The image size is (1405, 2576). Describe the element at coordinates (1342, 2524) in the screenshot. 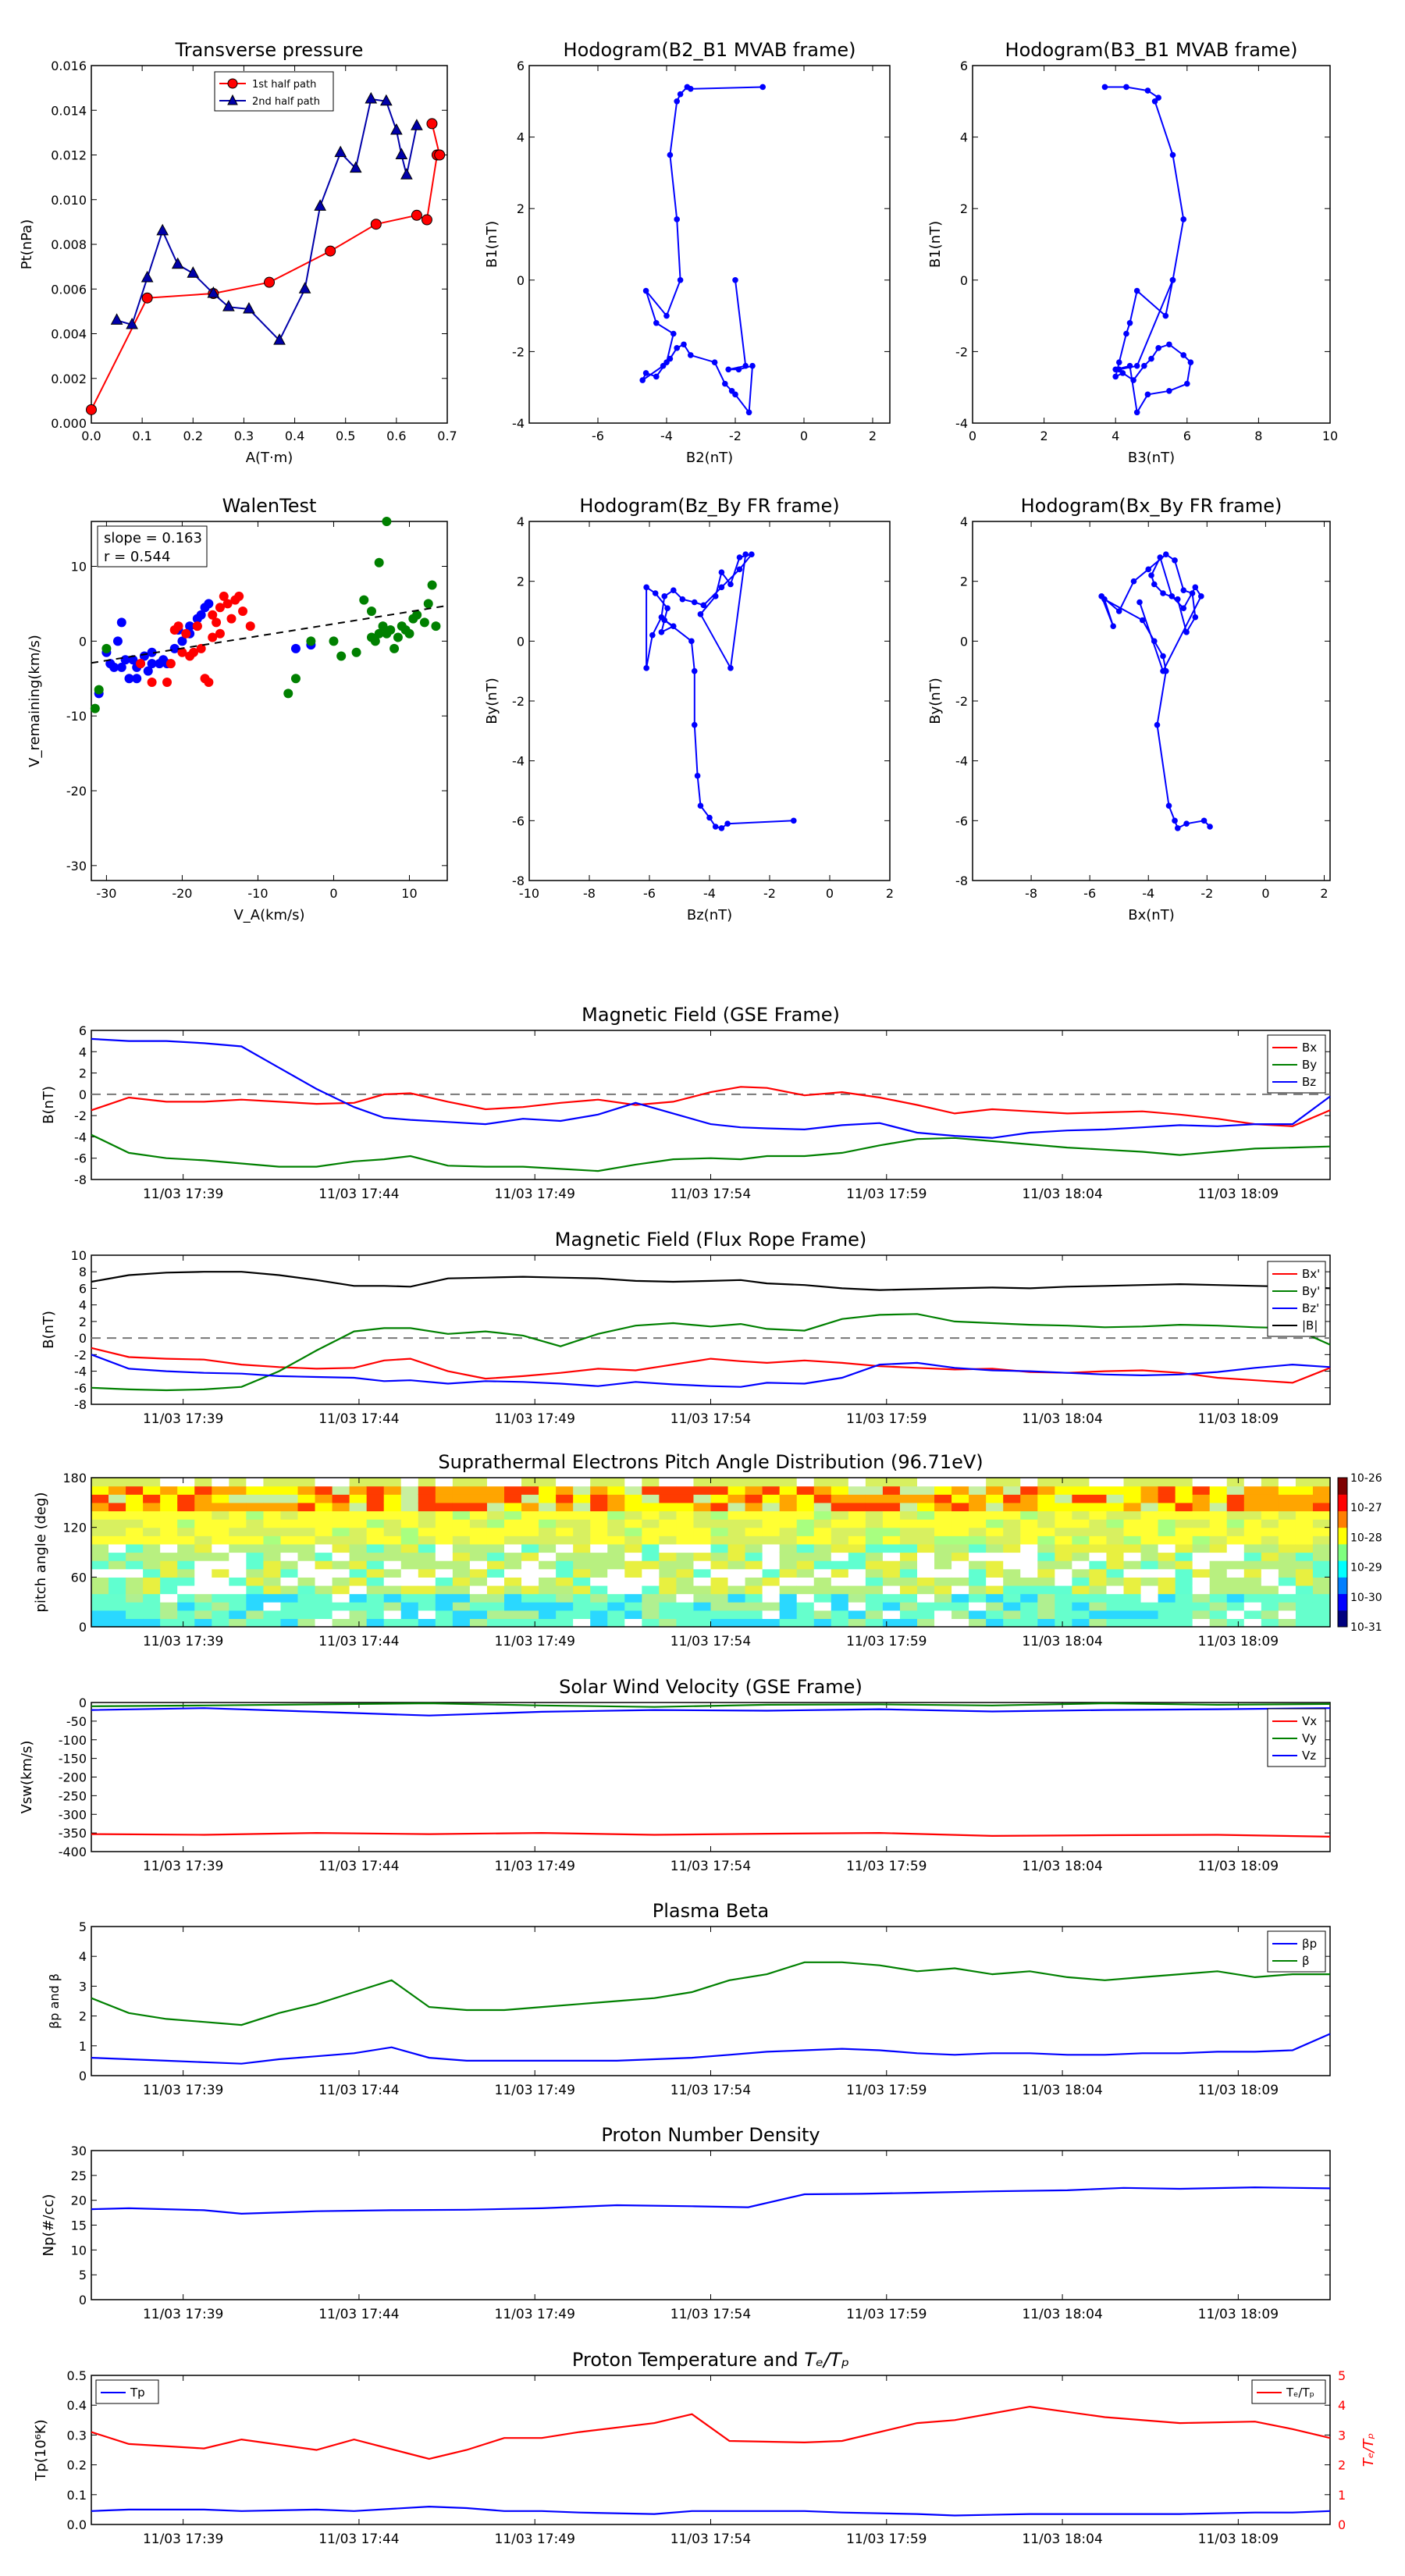

I see `tp2-ytick-right-label: 0` at that location.